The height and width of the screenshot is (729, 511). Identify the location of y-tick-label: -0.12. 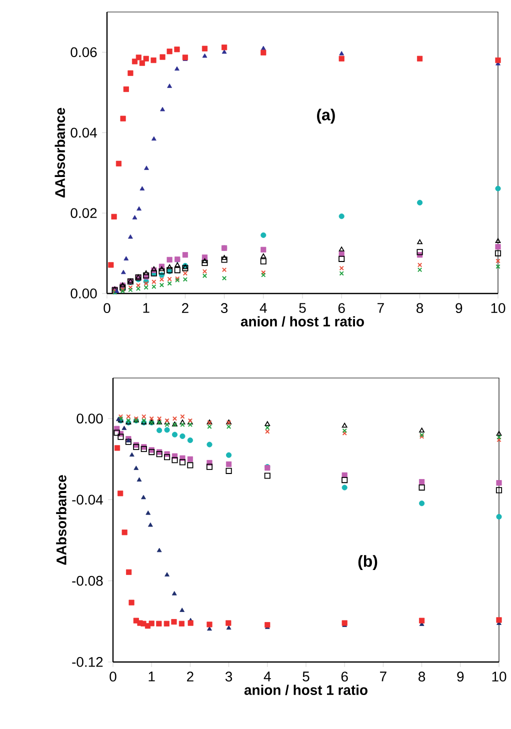
(87, 662).